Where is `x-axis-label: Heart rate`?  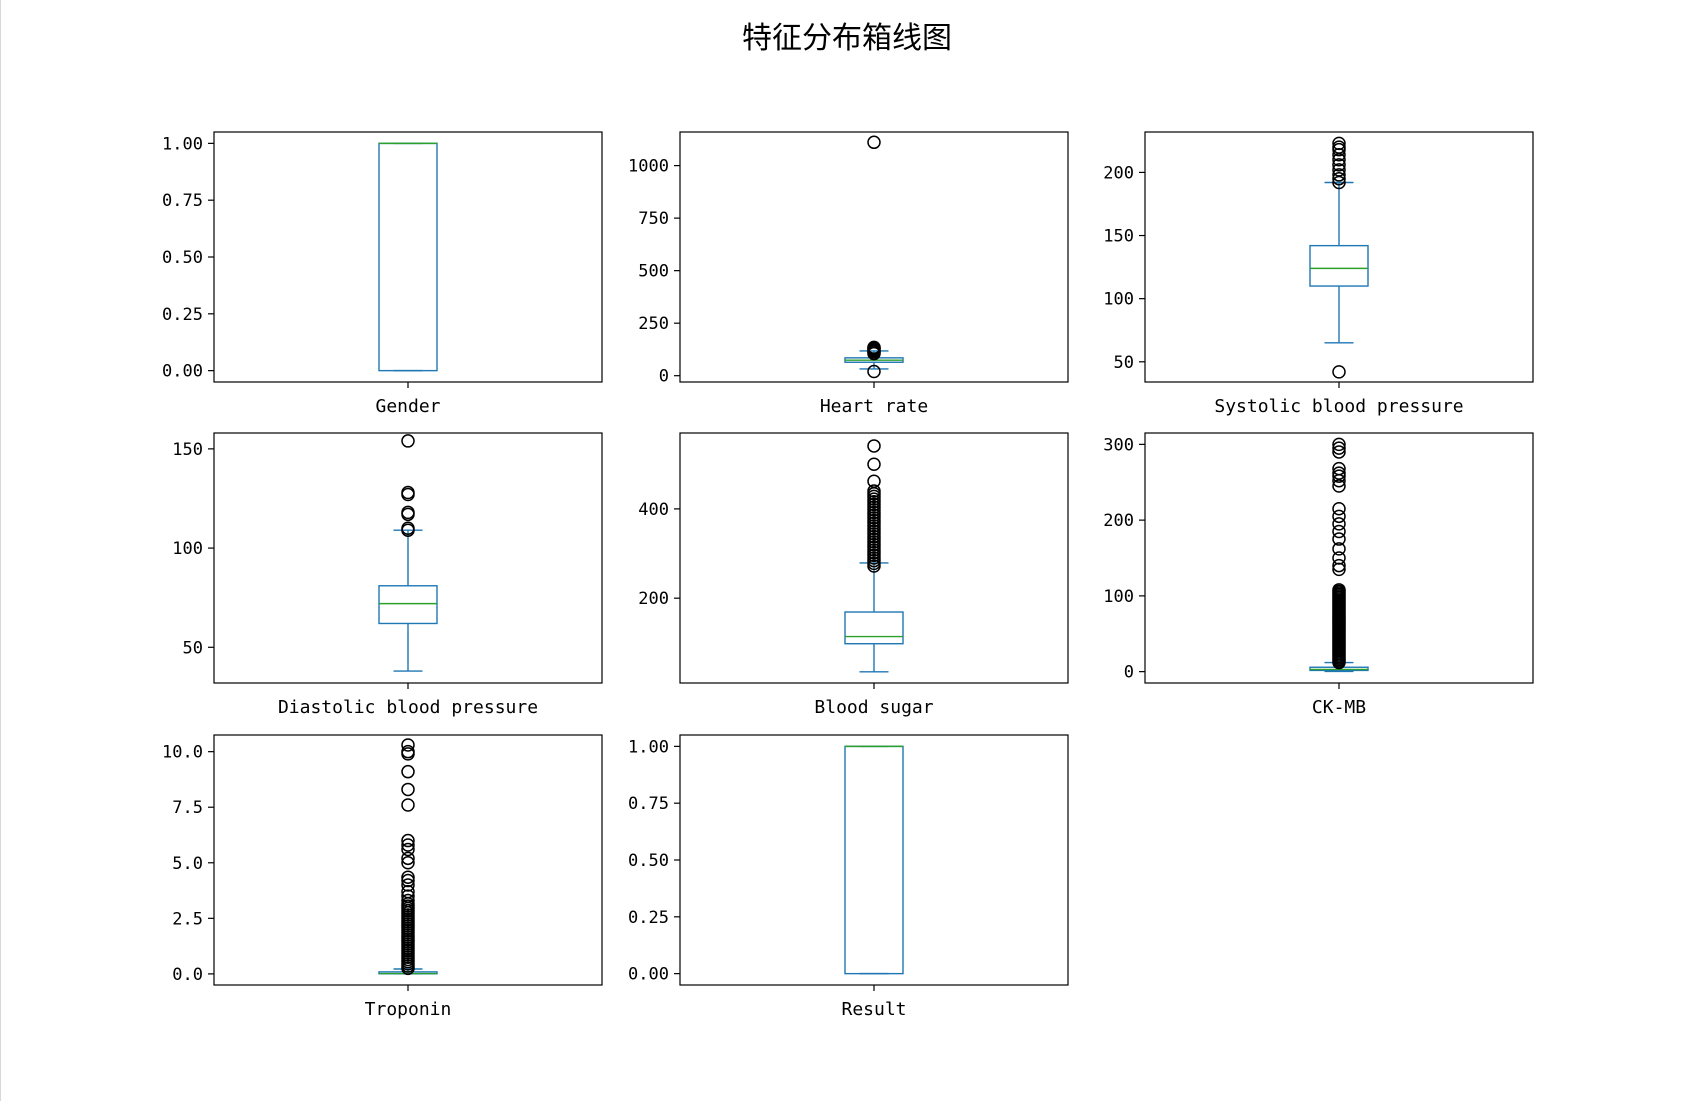 x-axis-label: Heart rate is located at coordinates (874, 406).